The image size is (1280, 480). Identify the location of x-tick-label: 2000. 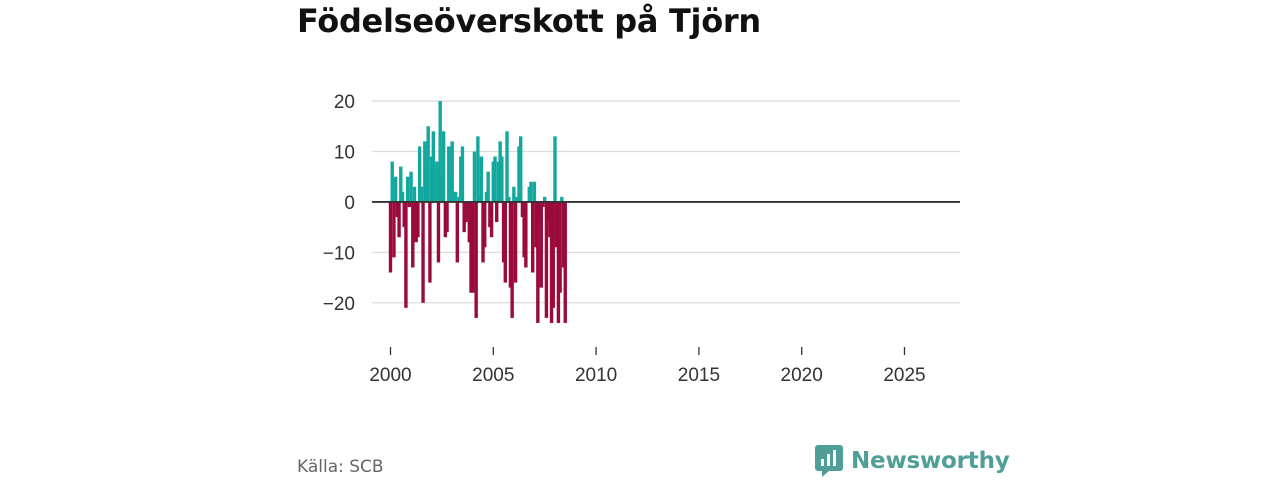
(390, 375).